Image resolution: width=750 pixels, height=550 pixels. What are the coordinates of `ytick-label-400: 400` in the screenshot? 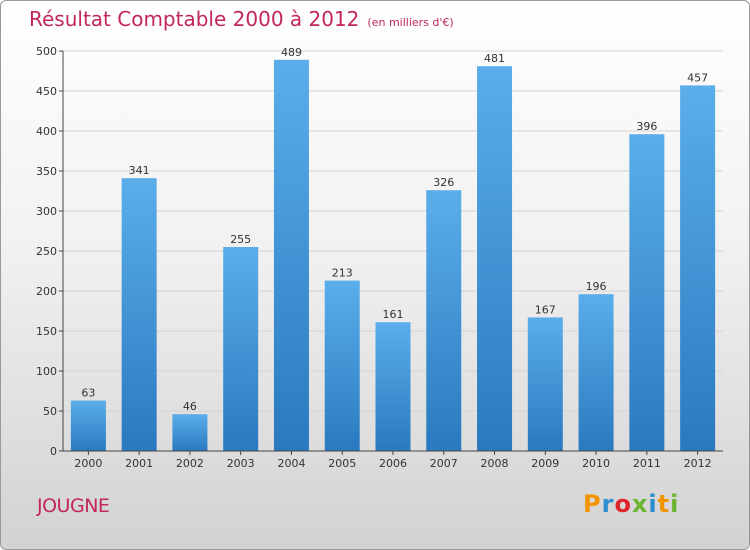 It's located at (46, 131).